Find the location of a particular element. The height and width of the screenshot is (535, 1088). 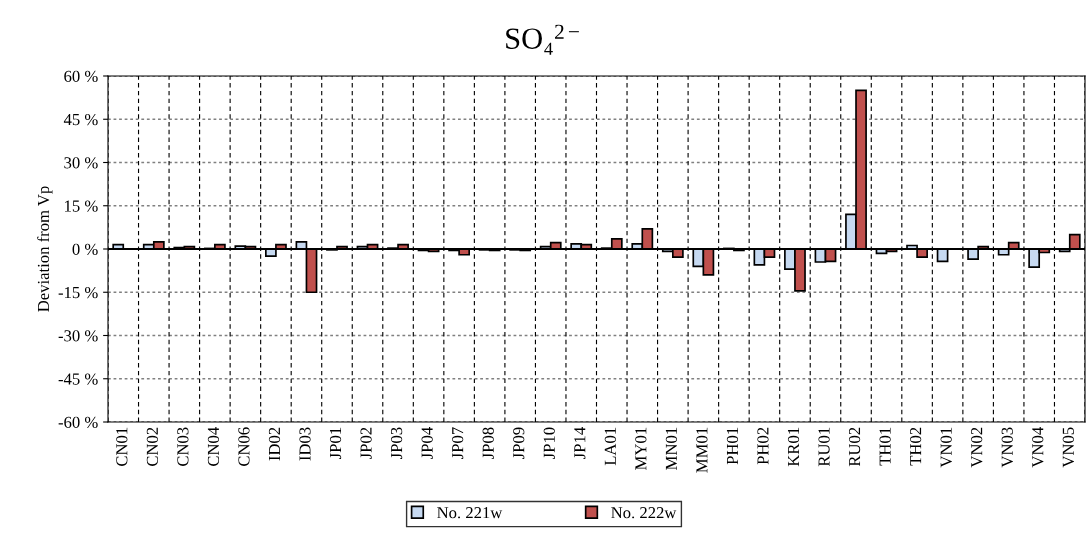

x-tick-label: KR01 is located at coordinates (793, 447).